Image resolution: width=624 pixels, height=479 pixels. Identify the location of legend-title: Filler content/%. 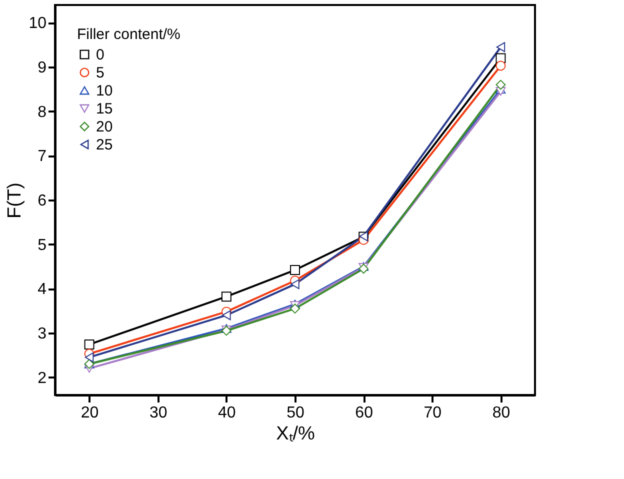
(128, 34).